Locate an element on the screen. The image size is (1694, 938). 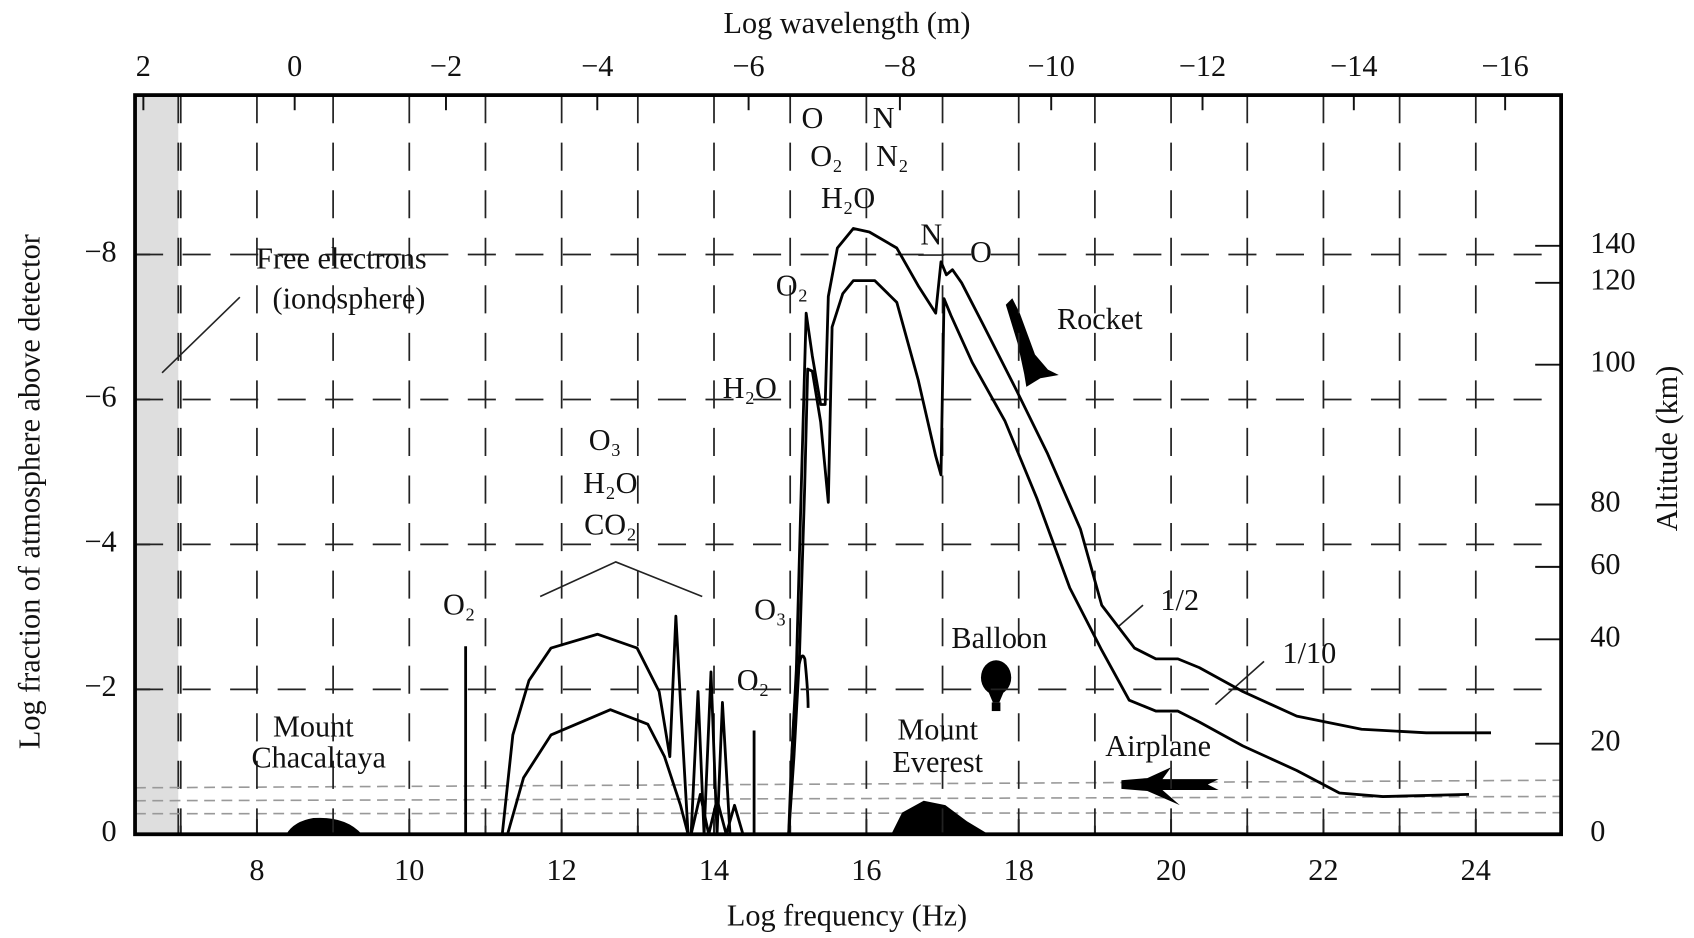
x2-tick-label: 0 is located at coordinates (294, 66).